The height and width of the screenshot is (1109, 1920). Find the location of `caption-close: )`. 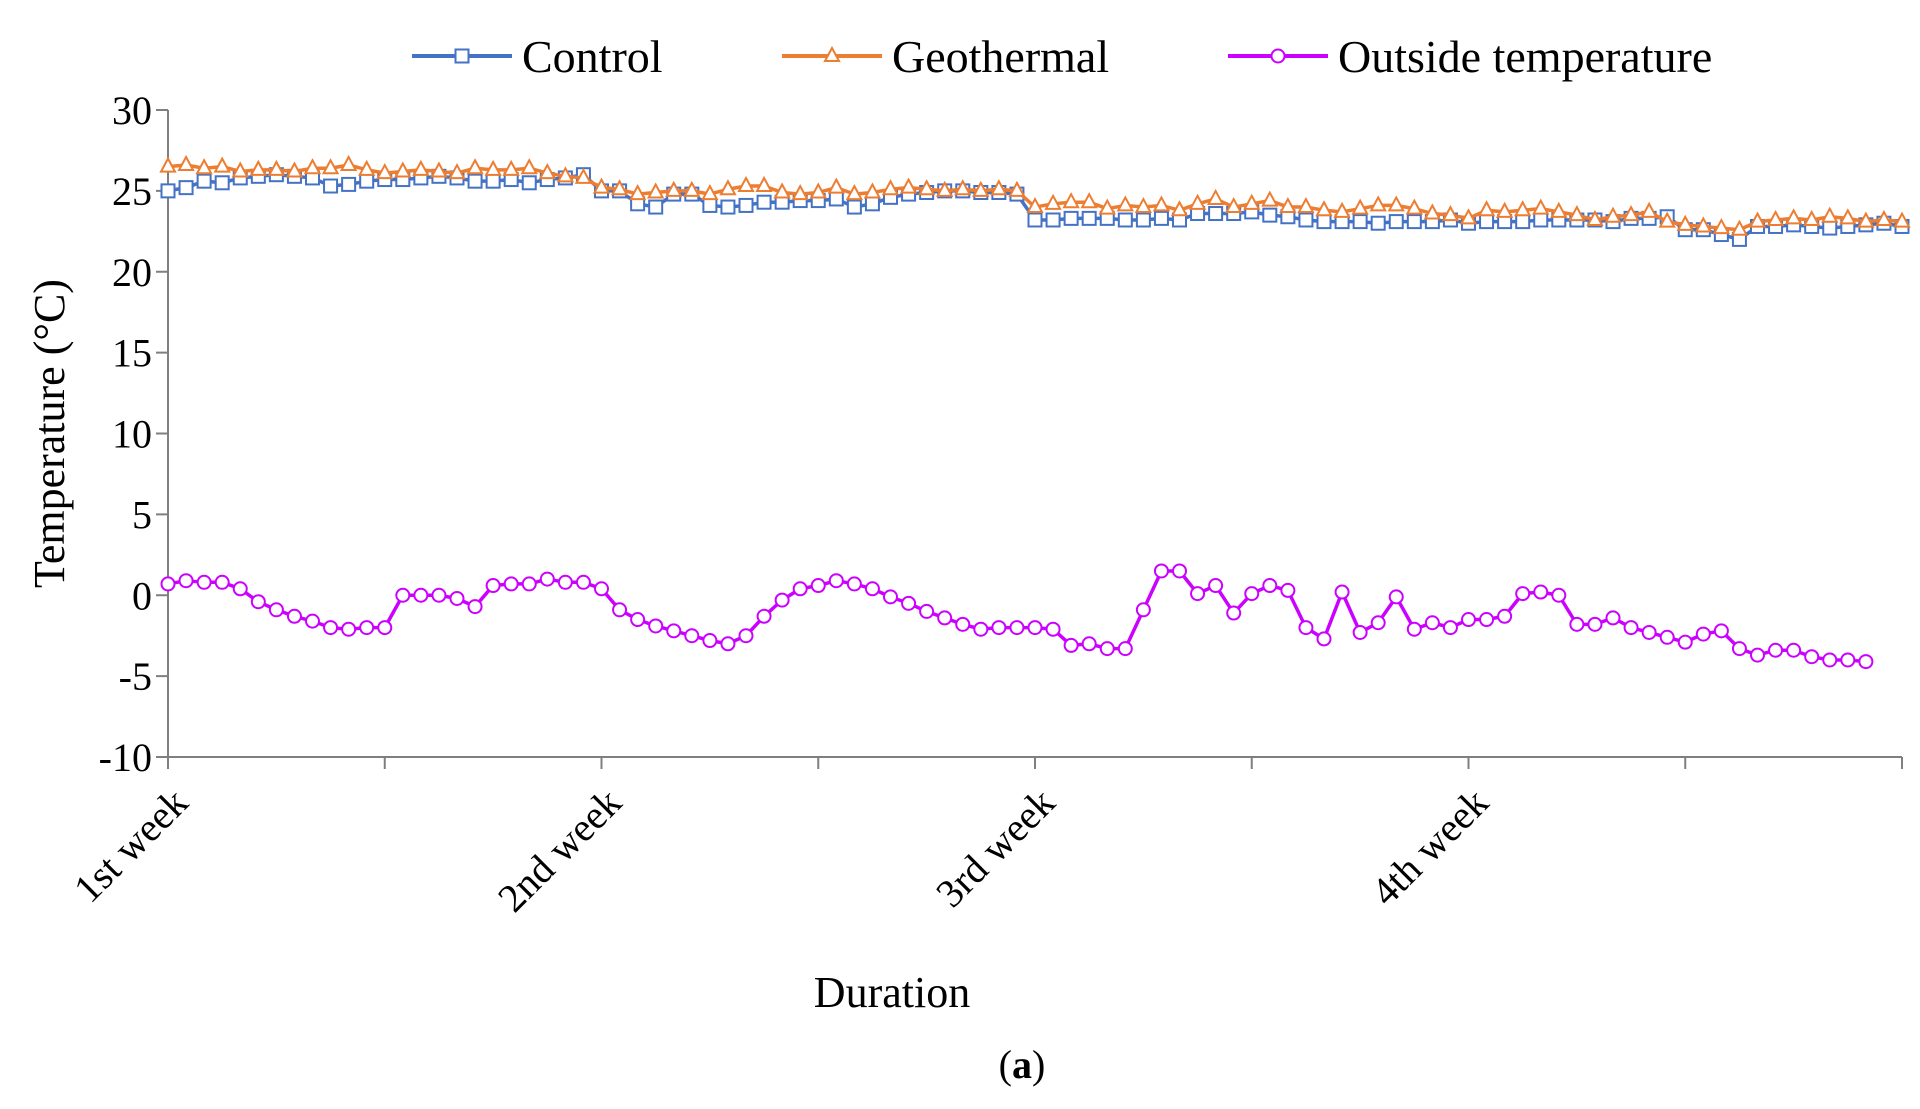

caption-close: ) is located at coordinates (1038, 1064).